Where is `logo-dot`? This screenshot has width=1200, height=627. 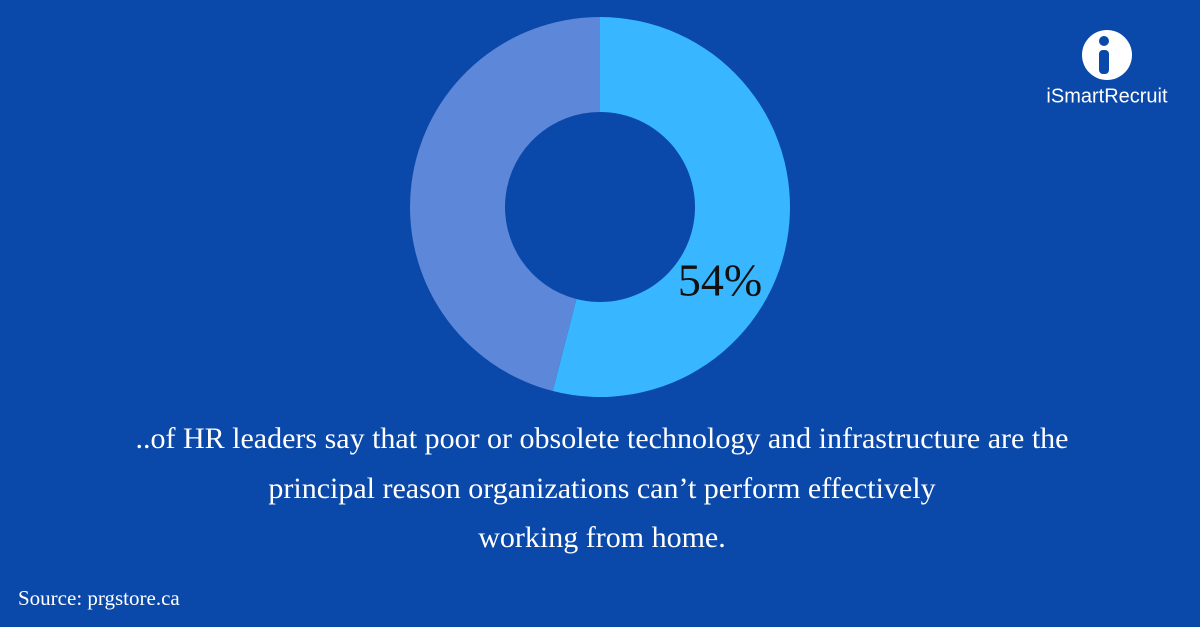
logo-dot is located at coordinates (1104, 41).